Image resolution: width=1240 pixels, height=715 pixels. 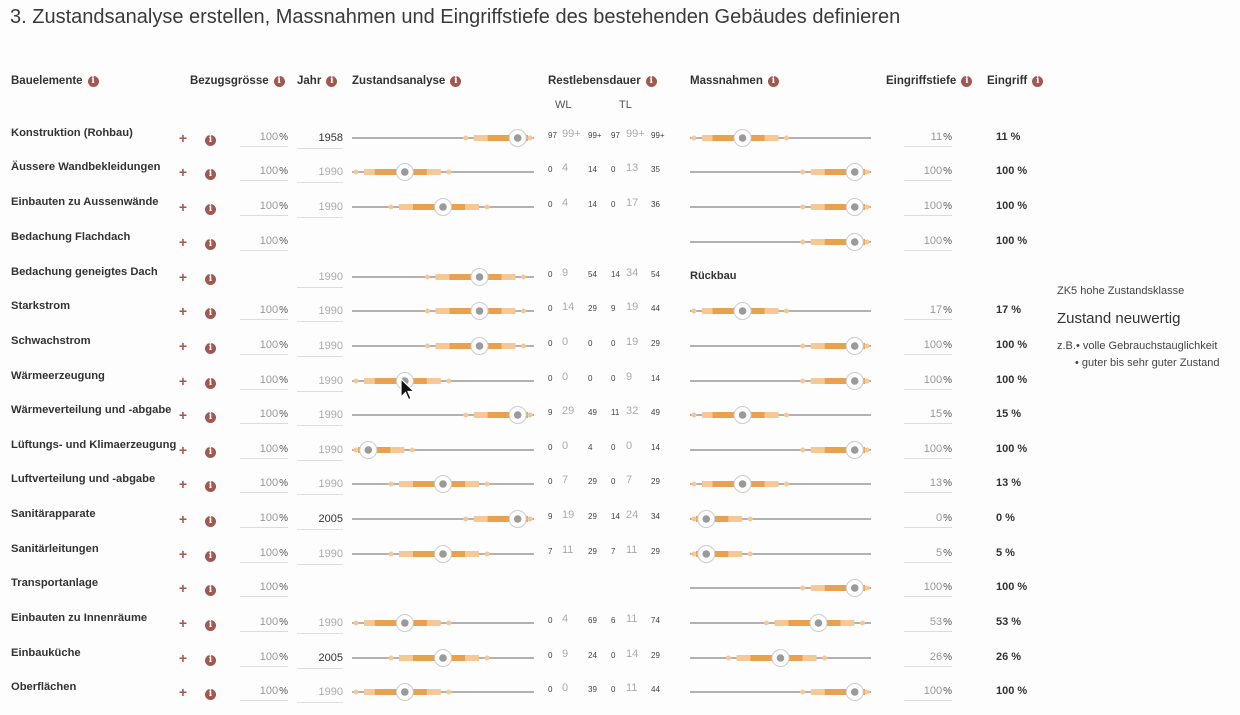 I want to click on year-input: 1958, so click(x=320, y=139).